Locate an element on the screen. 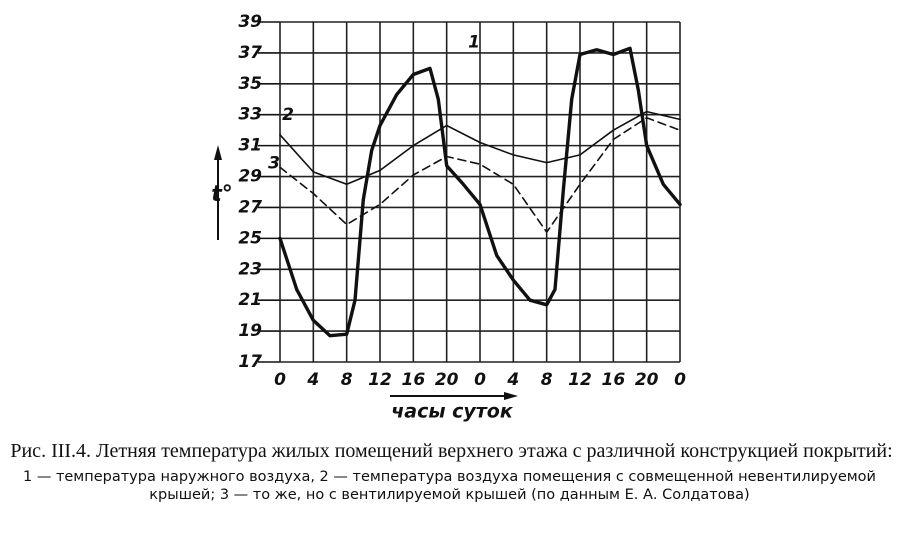  y-tick-label: 31 is located at coordinates (250, 146).